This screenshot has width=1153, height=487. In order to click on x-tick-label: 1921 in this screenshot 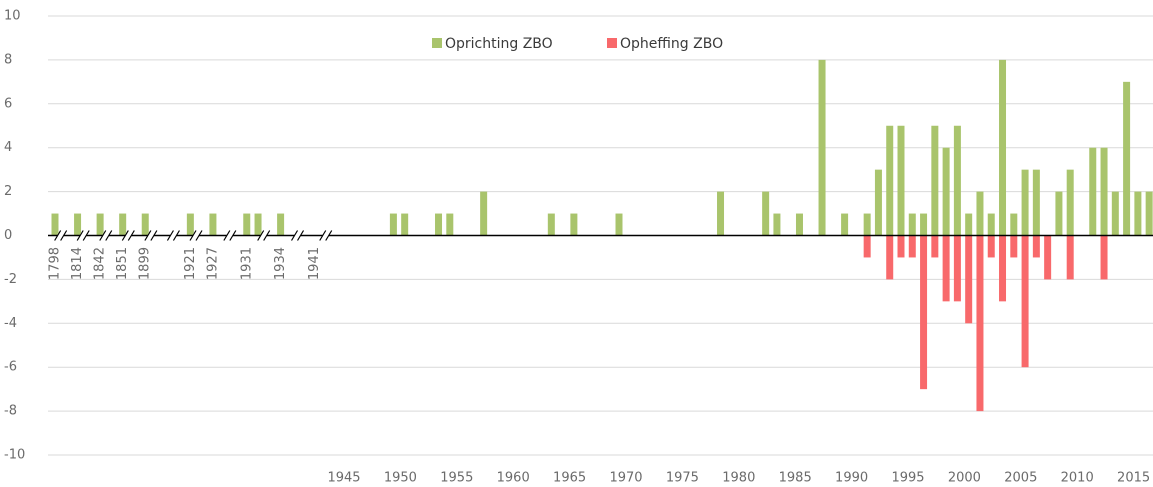, I will do `click(190, 263)`.